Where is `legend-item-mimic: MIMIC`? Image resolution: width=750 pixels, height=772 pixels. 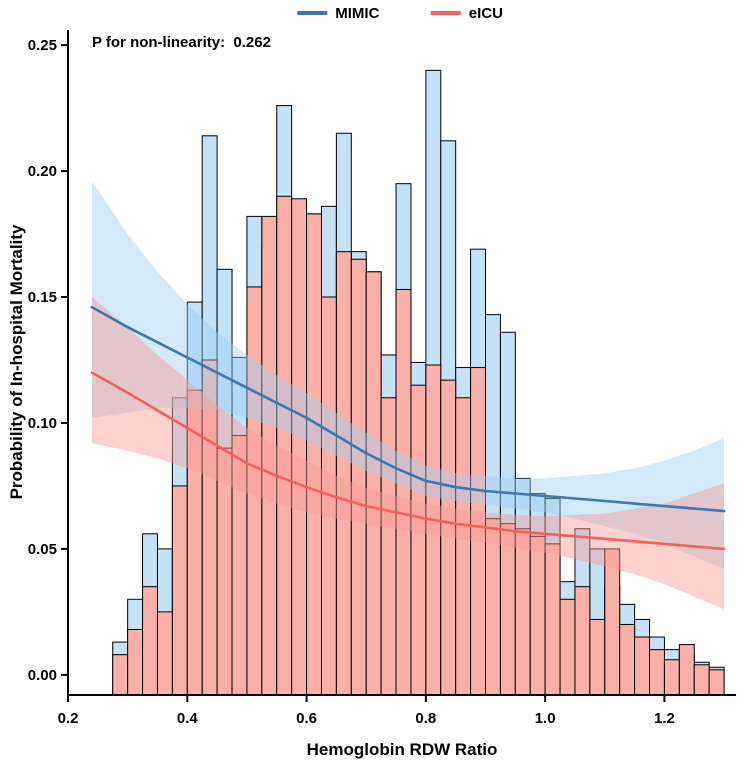
legend-item-mimic: MIMIC is located at coordinates (338, 13).